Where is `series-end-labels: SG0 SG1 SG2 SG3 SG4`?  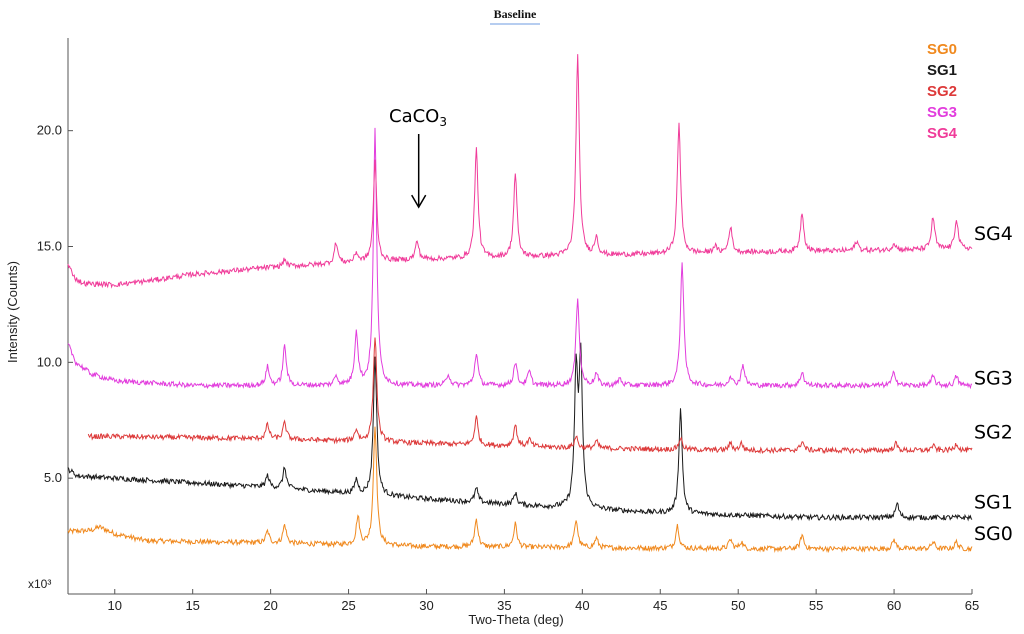
series-end-labels: SG0 SG1 SG2 SG3 SG4 is located at coordinates (993, 384).